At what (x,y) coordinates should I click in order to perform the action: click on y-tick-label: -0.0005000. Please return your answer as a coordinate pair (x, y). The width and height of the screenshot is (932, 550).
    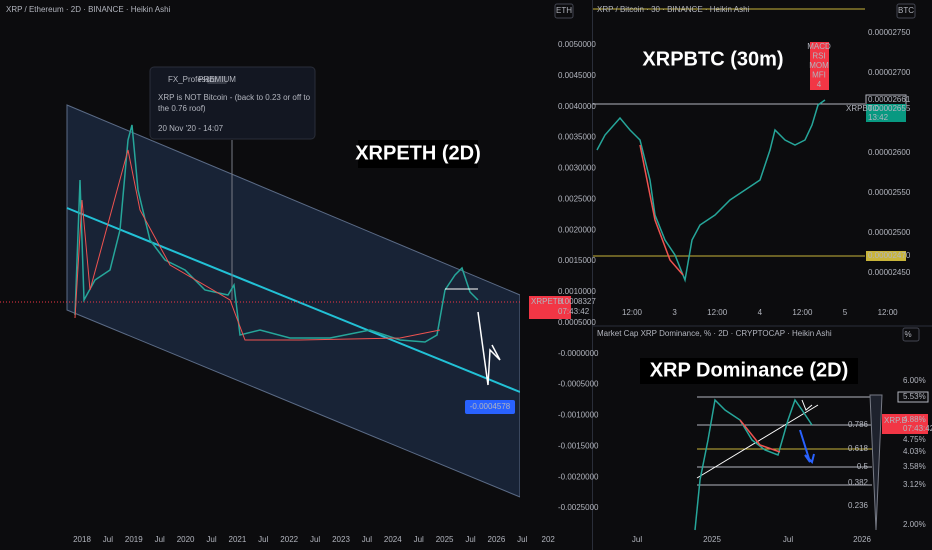
    Looking at the image, I should click on (578, 384).